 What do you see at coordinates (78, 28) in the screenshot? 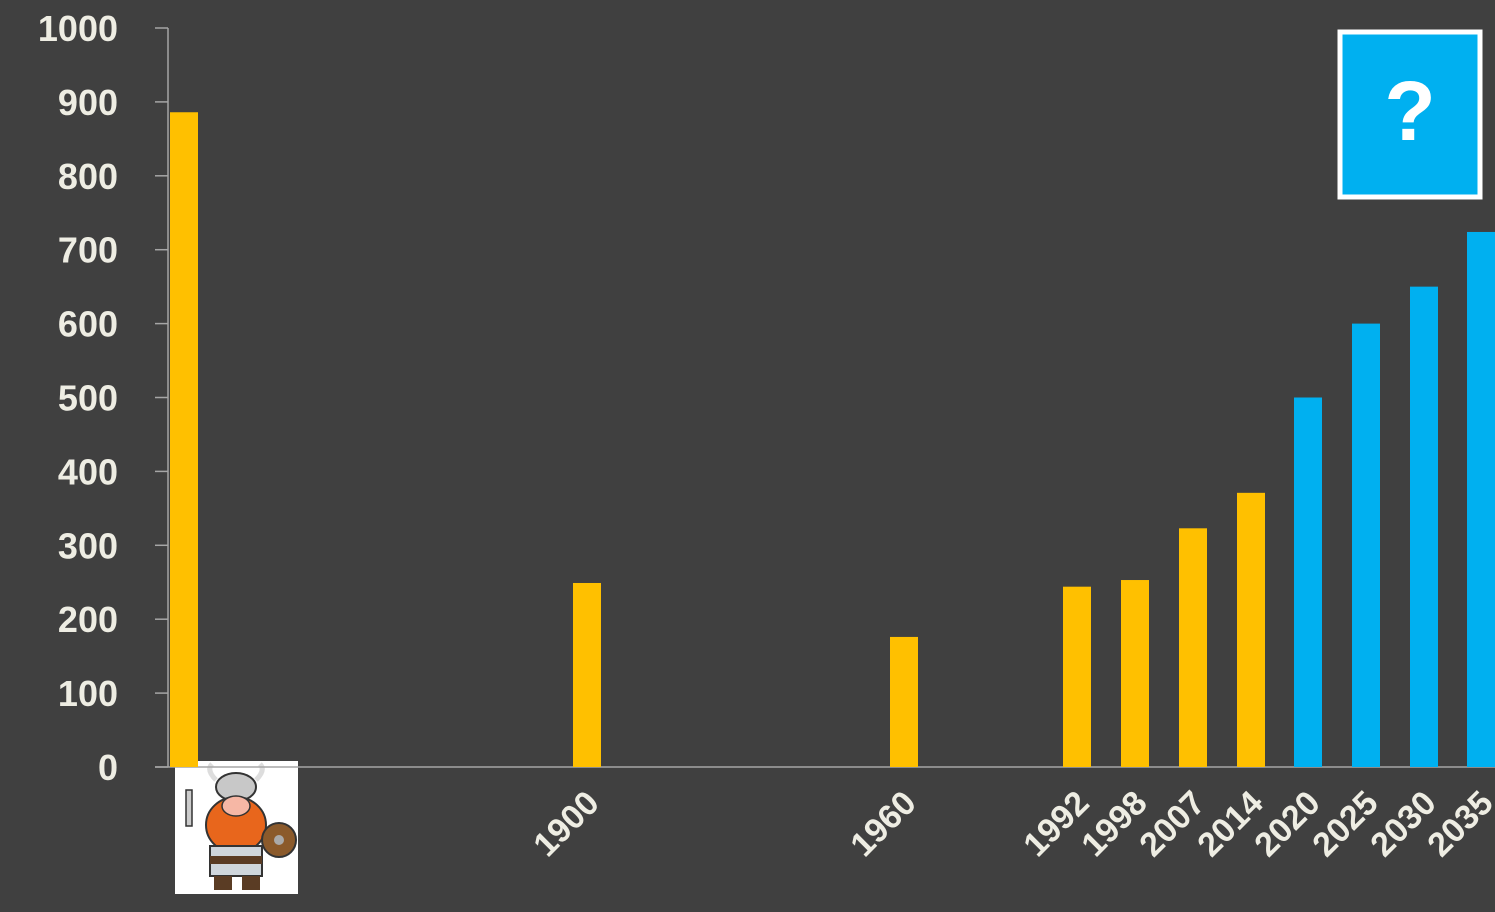
I see `y-tick-label: 1000` at bounding box center [78, 28].